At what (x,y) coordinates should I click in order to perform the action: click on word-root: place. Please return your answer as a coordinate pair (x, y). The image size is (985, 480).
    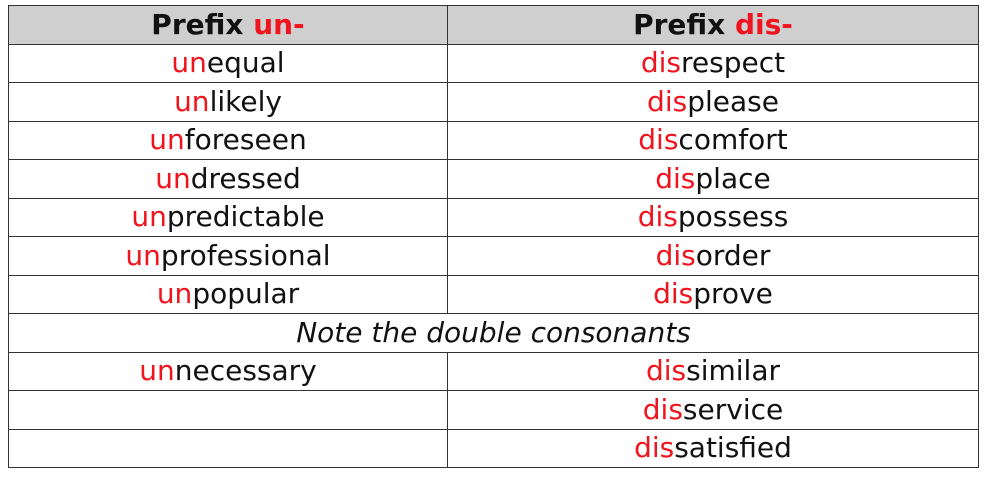
    Looking at the image, I should click on (733, 178).